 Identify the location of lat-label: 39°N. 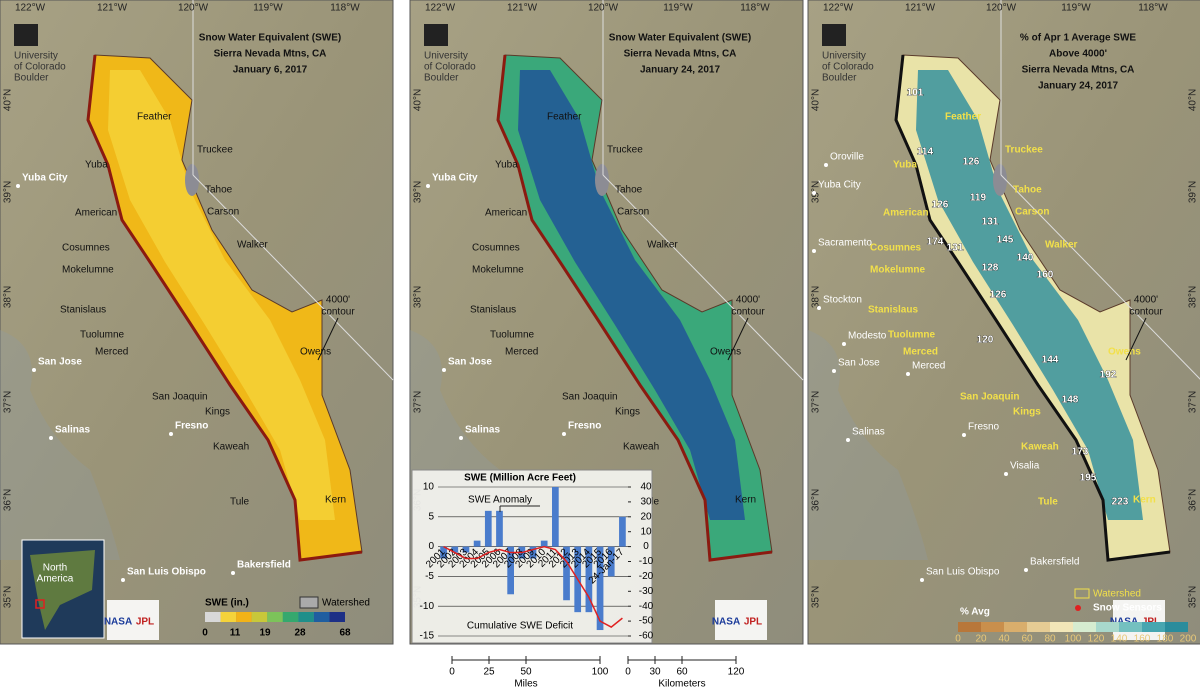
(1193, 192).